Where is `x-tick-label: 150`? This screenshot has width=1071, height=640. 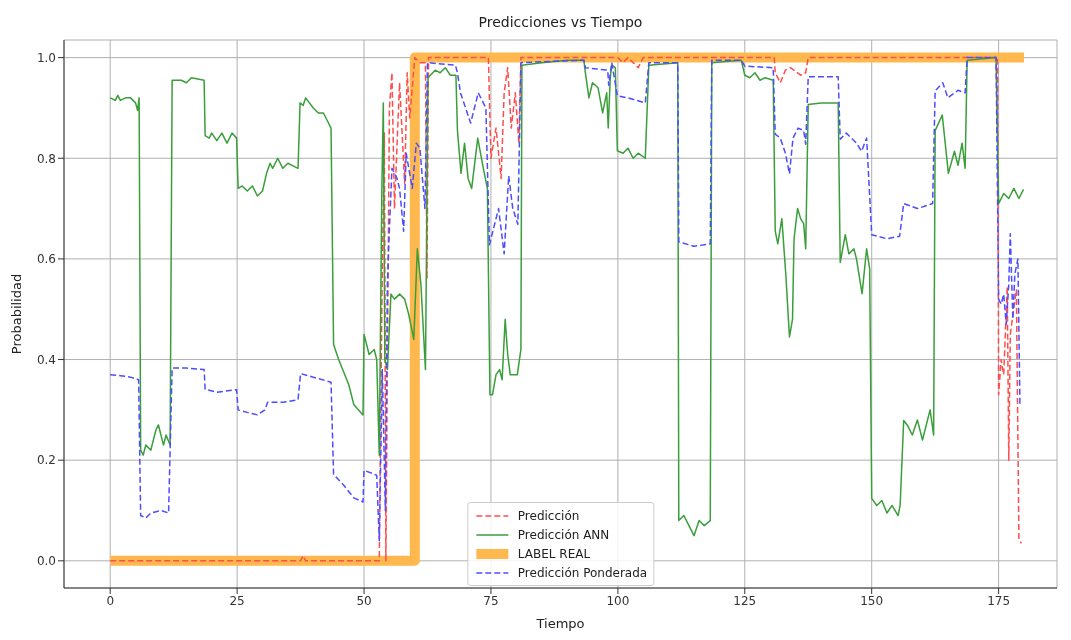 x-tick-label: 150 is located at coordinates (872, 600).